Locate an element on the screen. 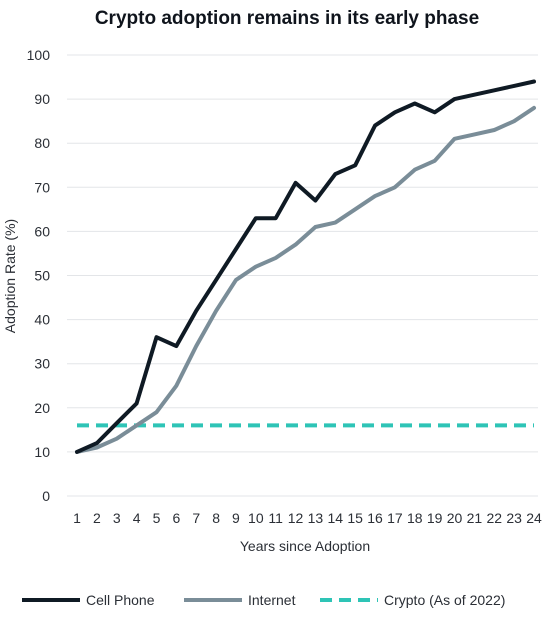 This screenshot has height=635, width=560. x-tick-label: 3 is located at coordinates (117, 518).